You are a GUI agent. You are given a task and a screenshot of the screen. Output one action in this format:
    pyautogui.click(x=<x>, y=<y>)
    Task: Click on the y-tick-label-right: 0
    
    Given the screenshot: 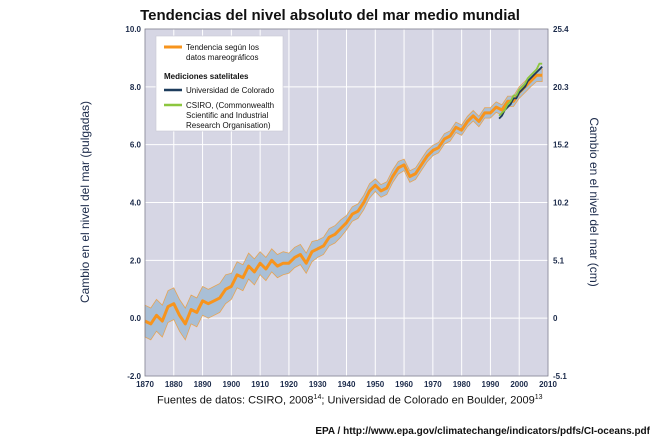 What is the action you would take?
    pyautogui.click(x=555, y=318)
    